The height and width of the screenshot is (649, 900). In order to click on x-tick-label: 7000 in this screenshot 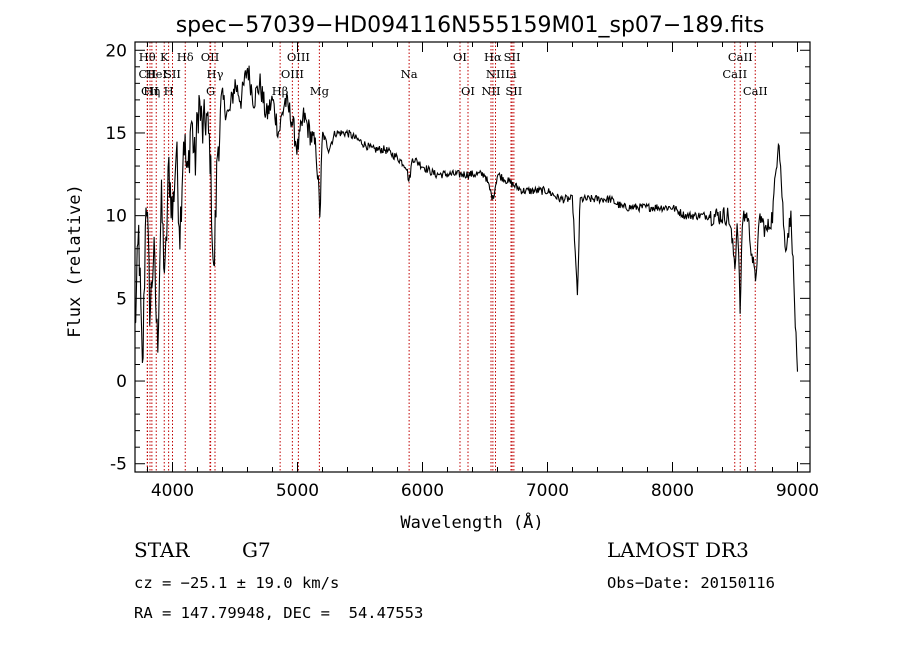, I will do `click(547, 491)`.